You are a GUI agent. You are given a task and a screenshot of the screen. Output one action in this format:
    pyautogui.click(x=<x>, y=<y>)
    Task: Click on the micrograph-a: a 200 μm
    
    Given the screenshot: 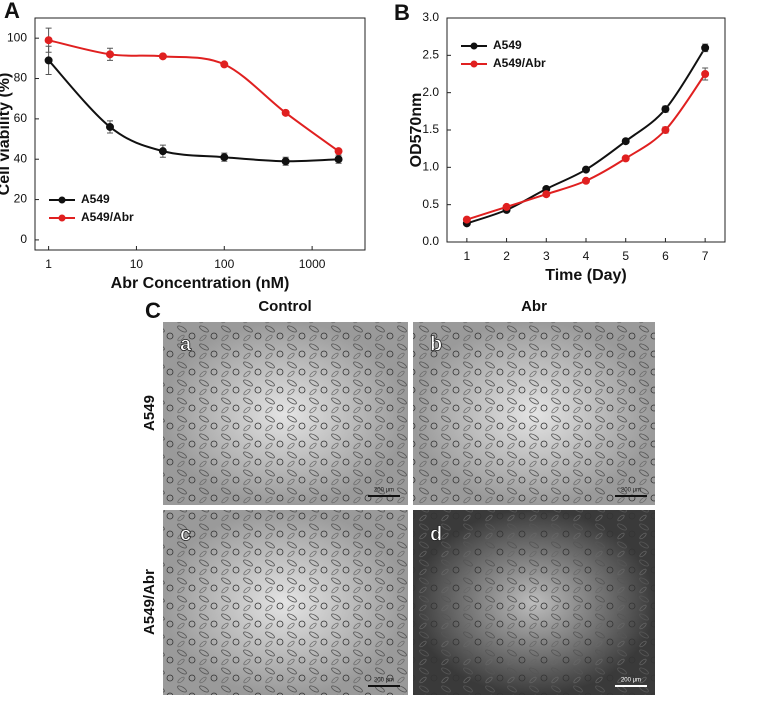 What is the action you would take?
    pyautogui.click(x=285, y=413)
    